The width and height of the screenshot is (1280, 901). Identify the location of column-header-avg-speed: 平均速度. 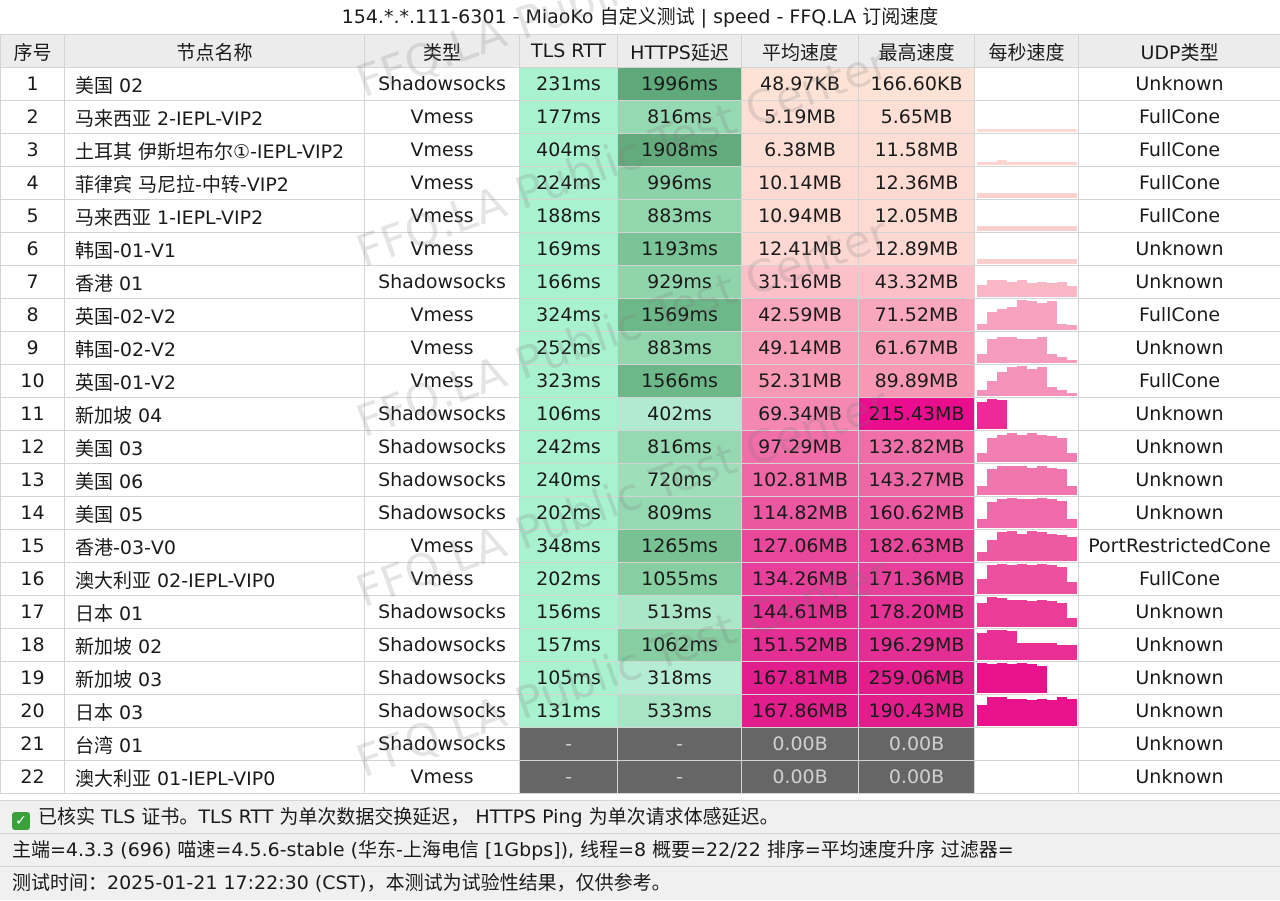
(800, 51).